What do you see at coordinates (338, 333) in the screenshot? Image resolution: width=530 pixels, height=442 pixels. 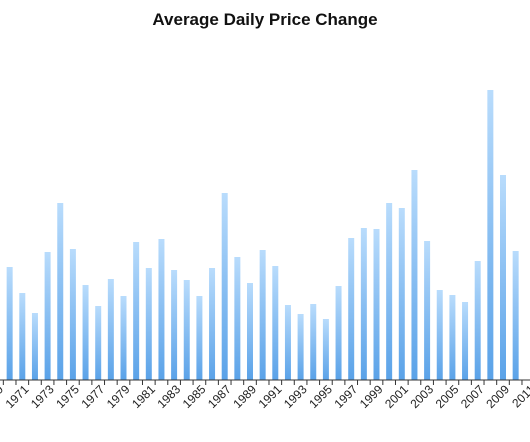 I see `bar-1996` at bounding box center [338, 333].